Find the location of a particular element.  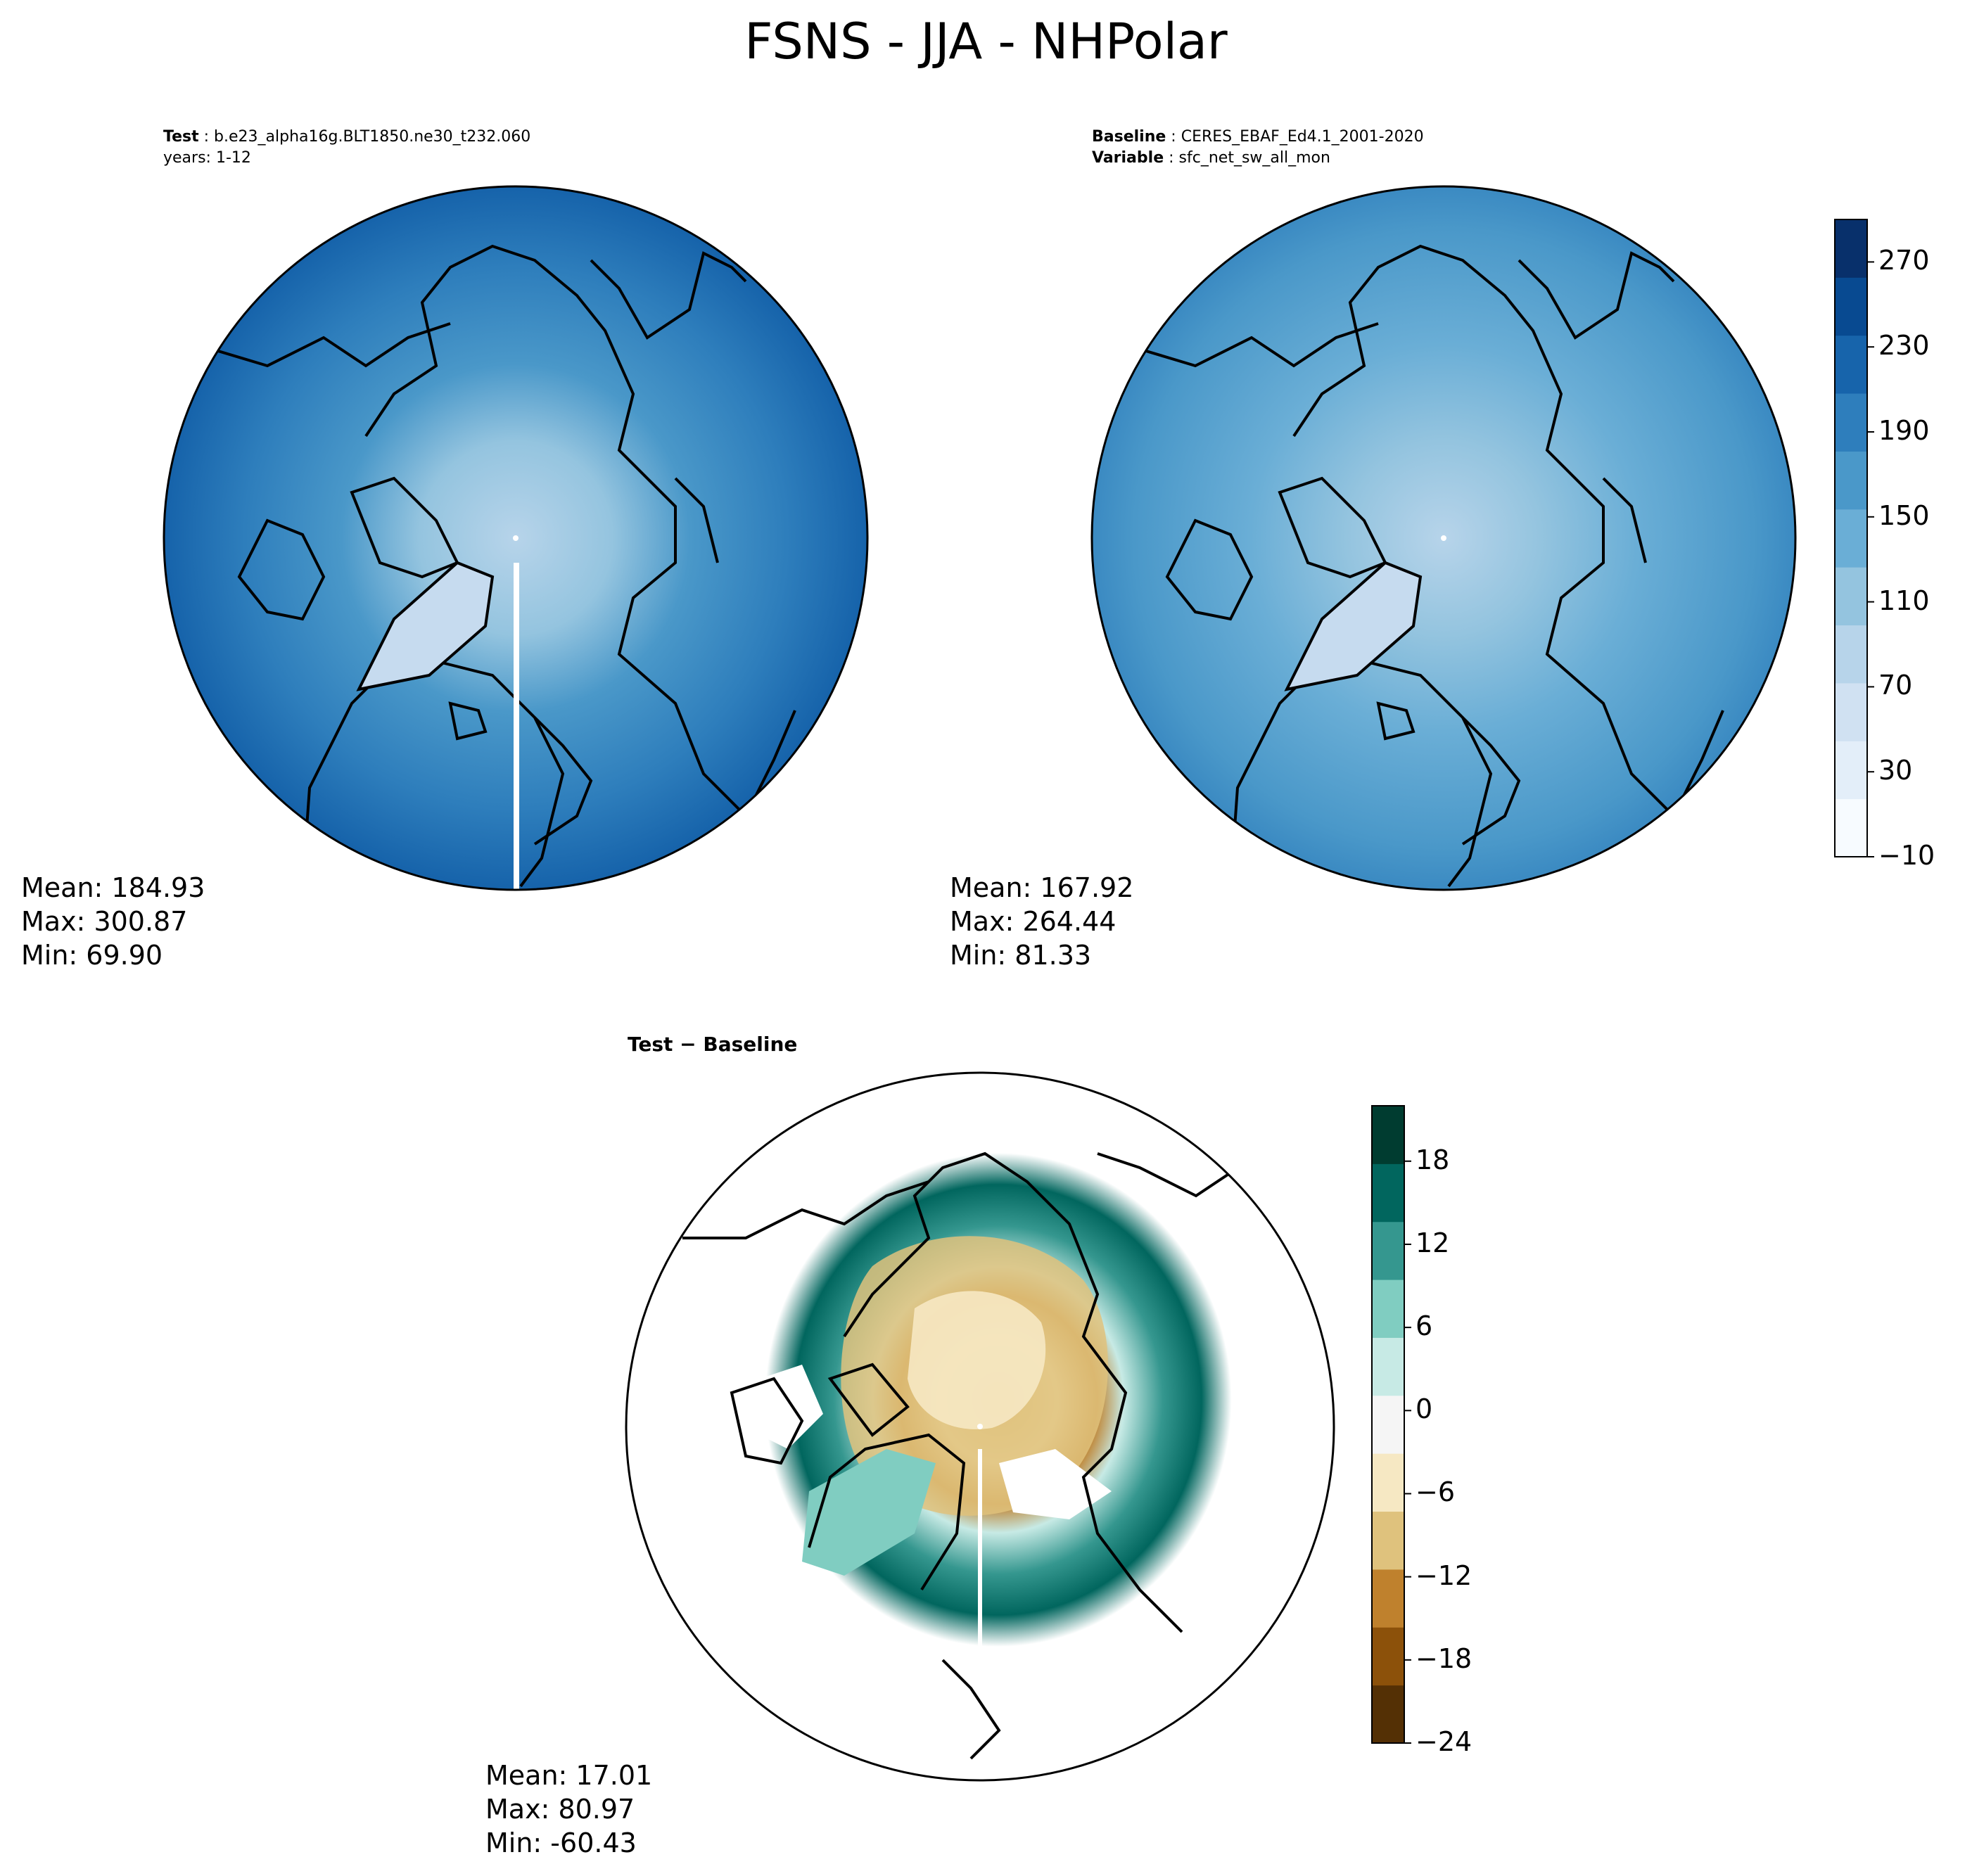

test-missing-strip is located at coordinates (517, 727).